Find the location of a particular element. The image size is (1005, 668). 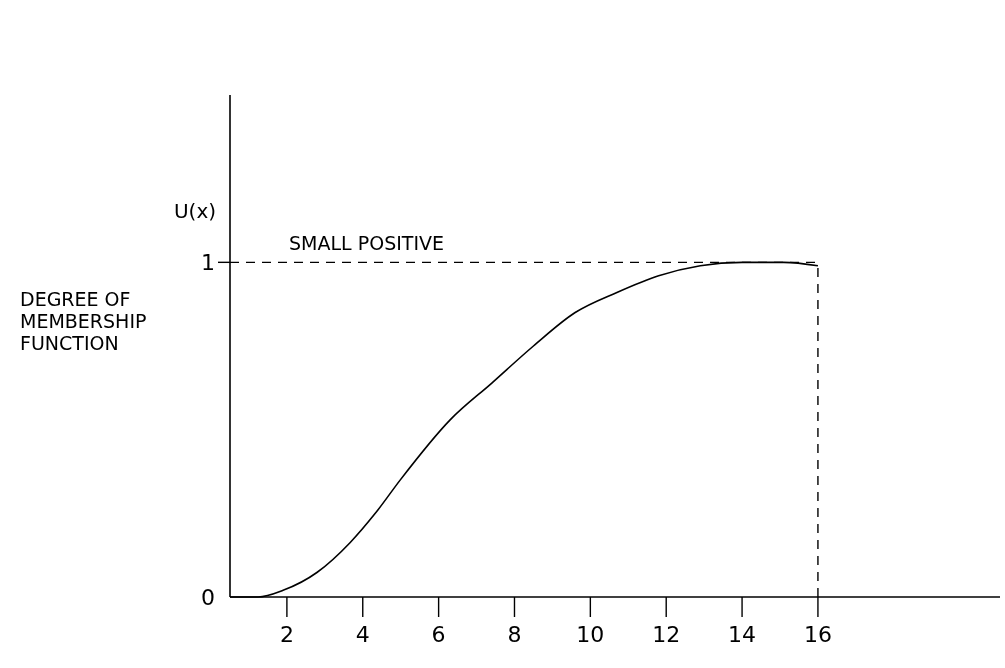

x-tick-label: 12 is located at coordinates (666, 634).